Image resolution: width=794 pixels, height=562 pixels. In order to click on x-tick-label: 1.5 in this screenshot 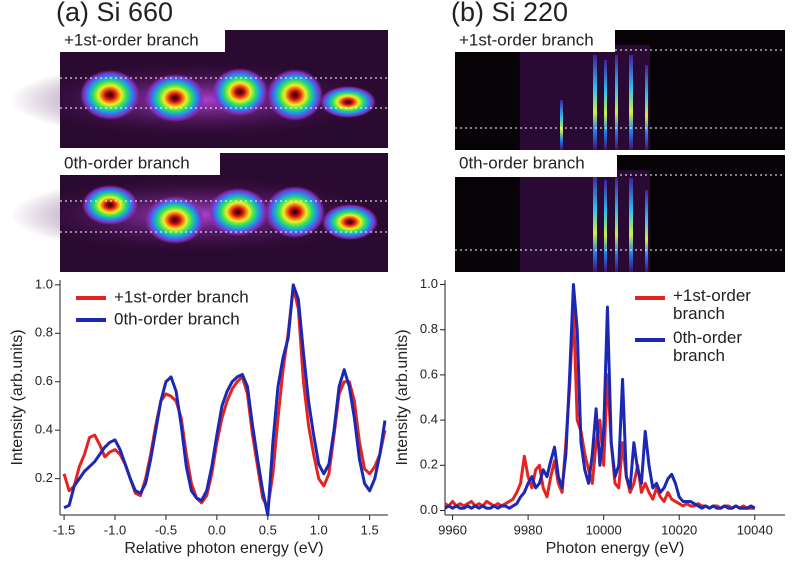, I will do `click(370, 529)`.